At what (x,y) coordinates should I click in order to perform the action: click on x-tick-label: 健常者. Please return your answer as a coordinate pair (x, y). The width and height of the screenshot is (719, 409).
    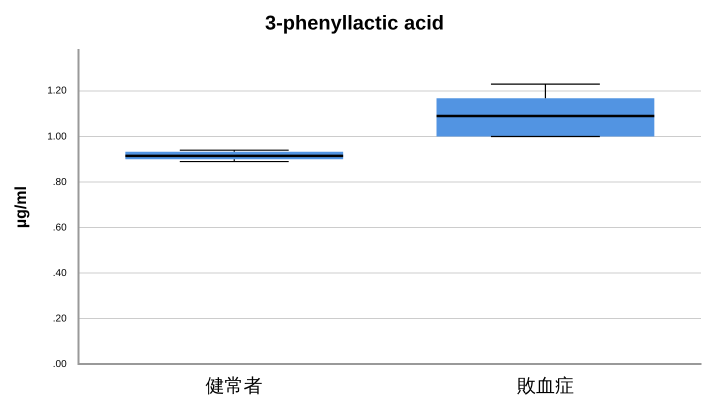
    Looking at the image, I should click on (234, 386).